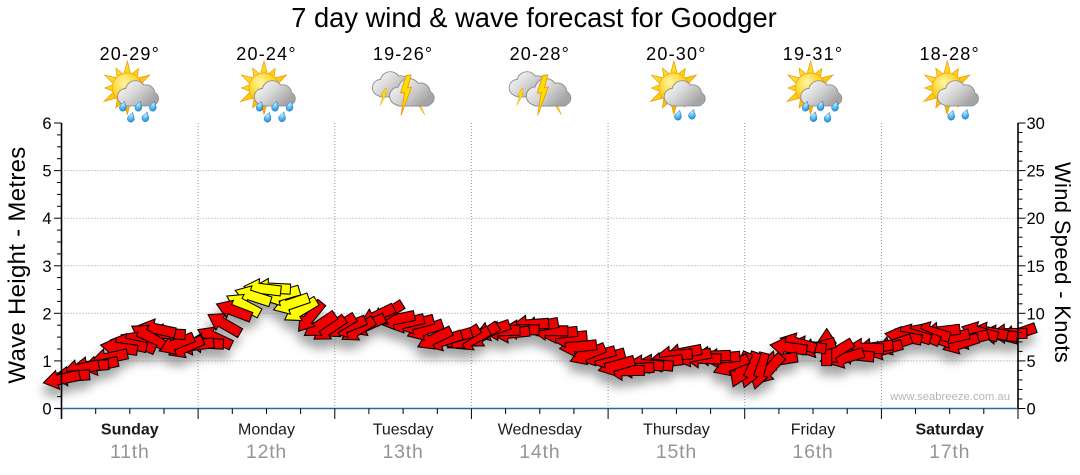  I want to click on svg-text: 18-28°, so click(949, 54).